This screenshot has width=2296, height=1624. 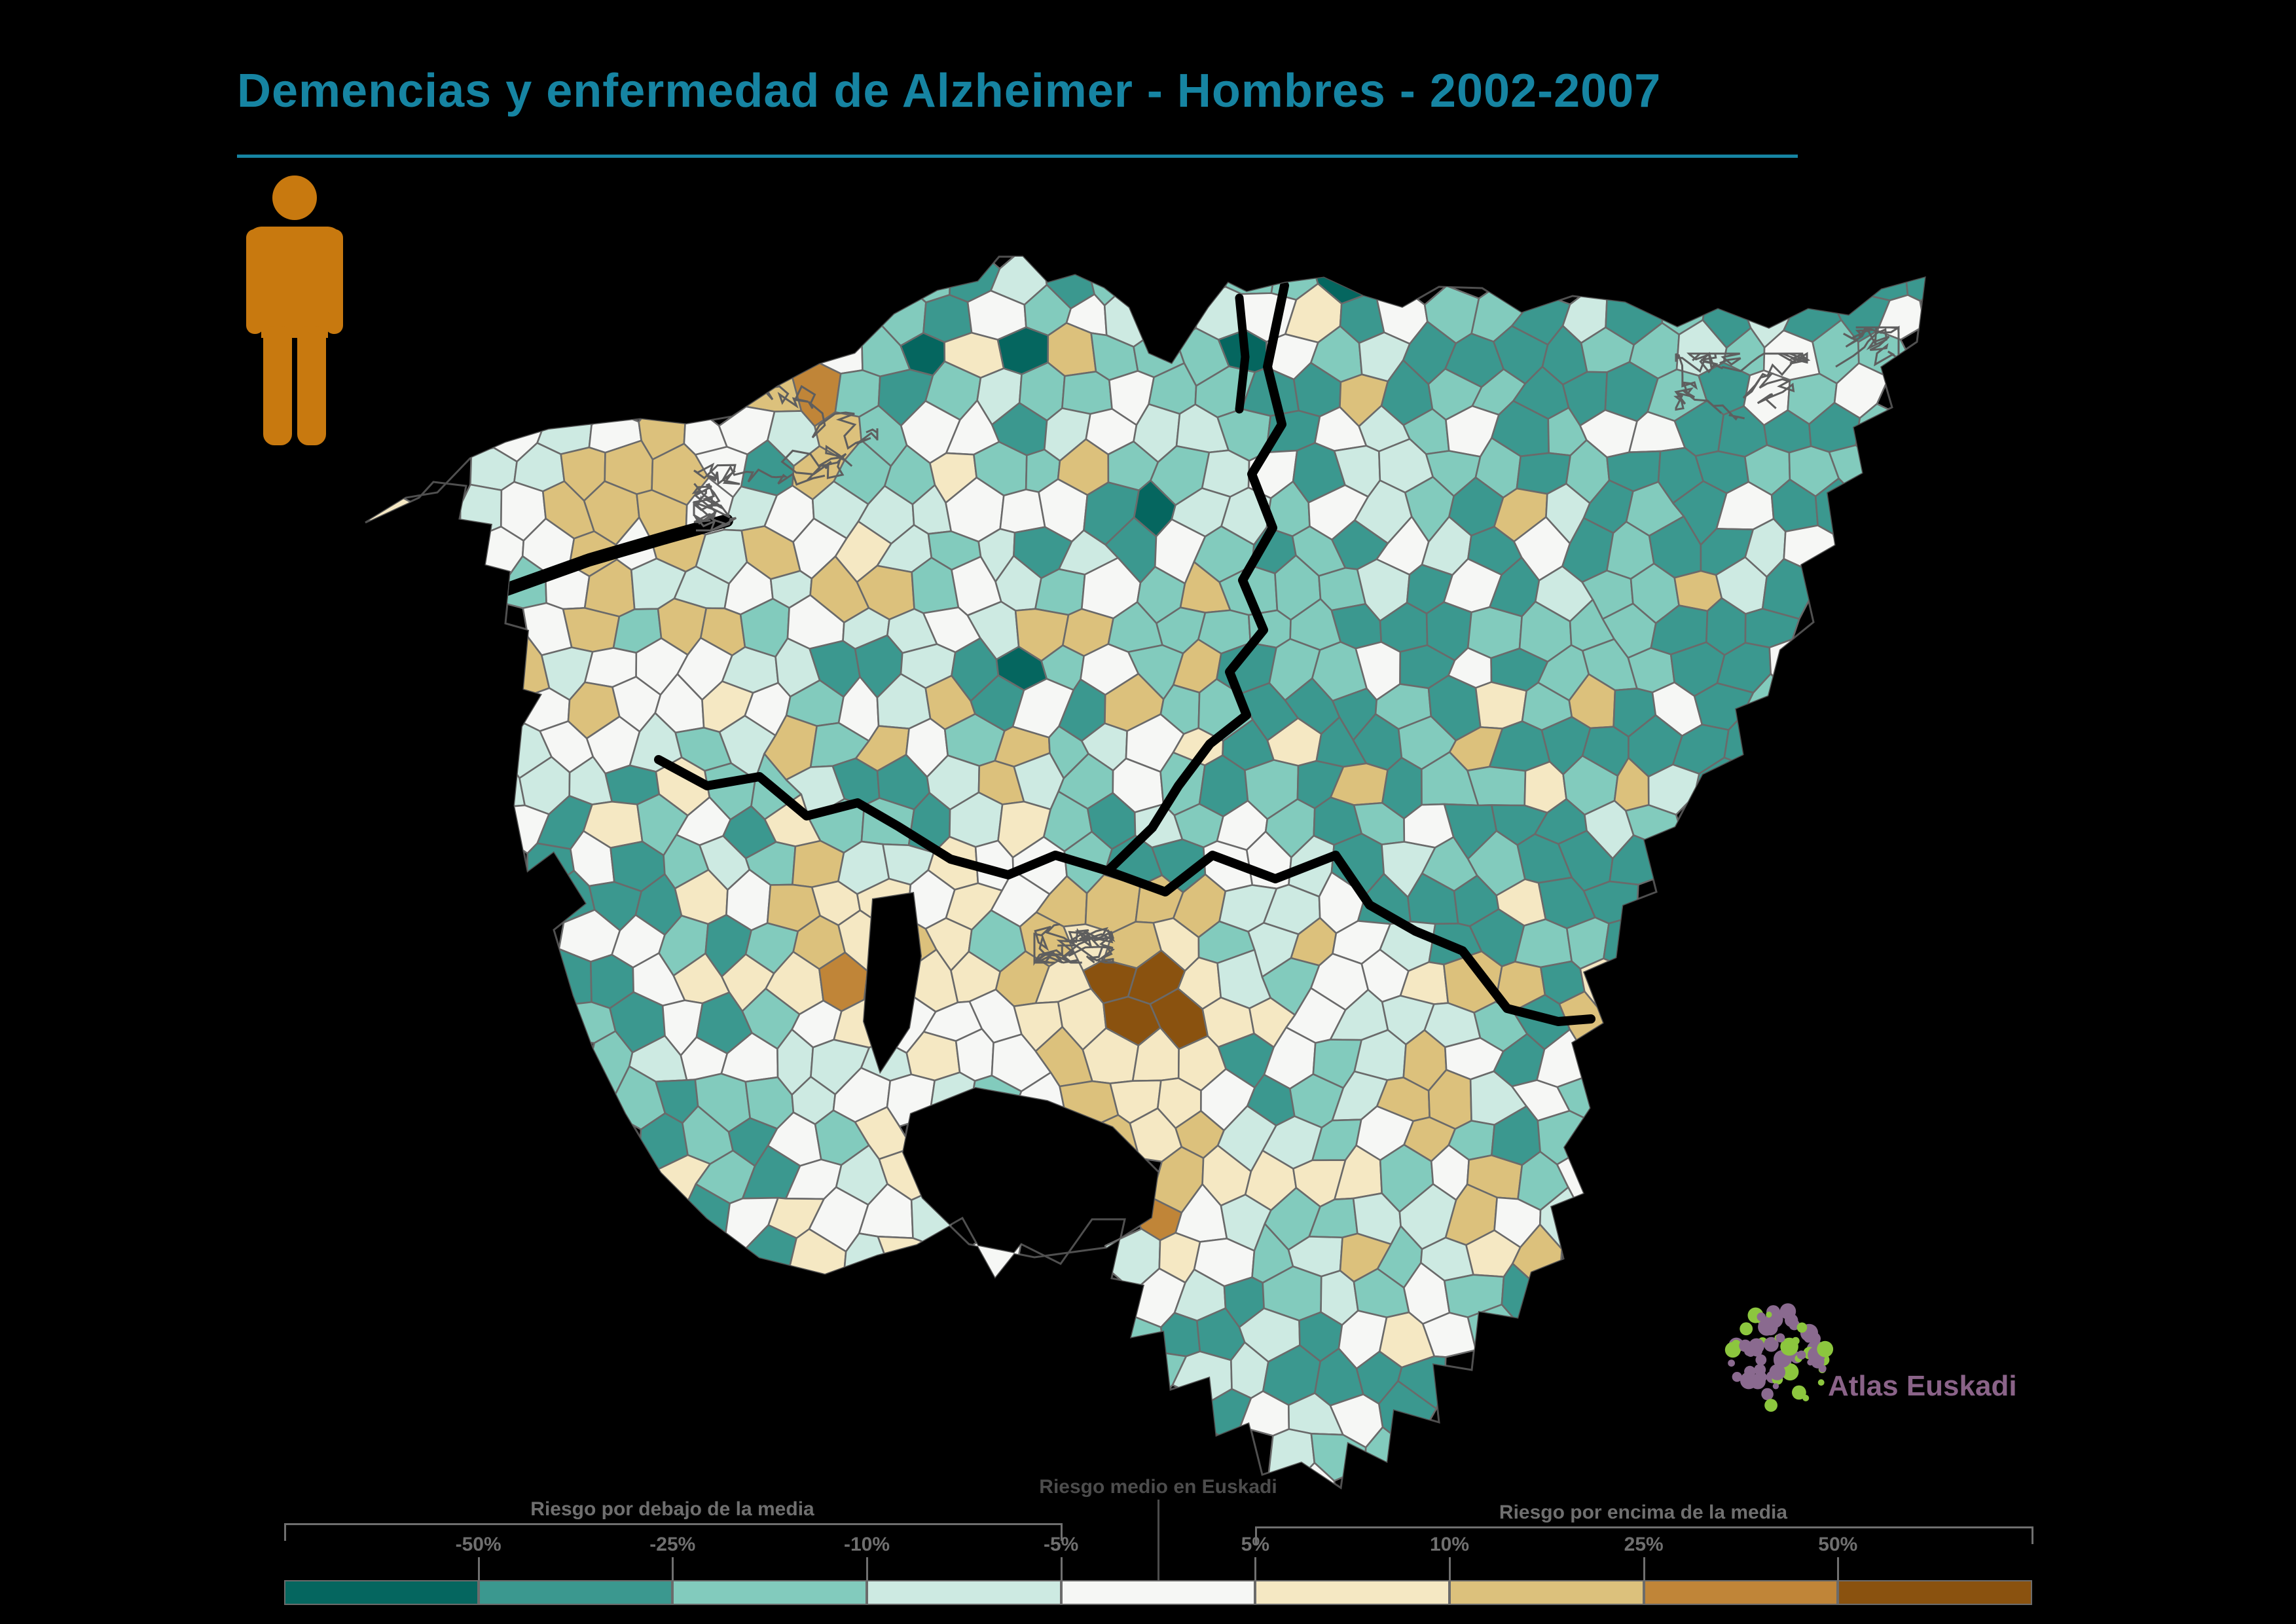 I want to click on legend-tick-label: -10%, so click(x=866, y=1544).